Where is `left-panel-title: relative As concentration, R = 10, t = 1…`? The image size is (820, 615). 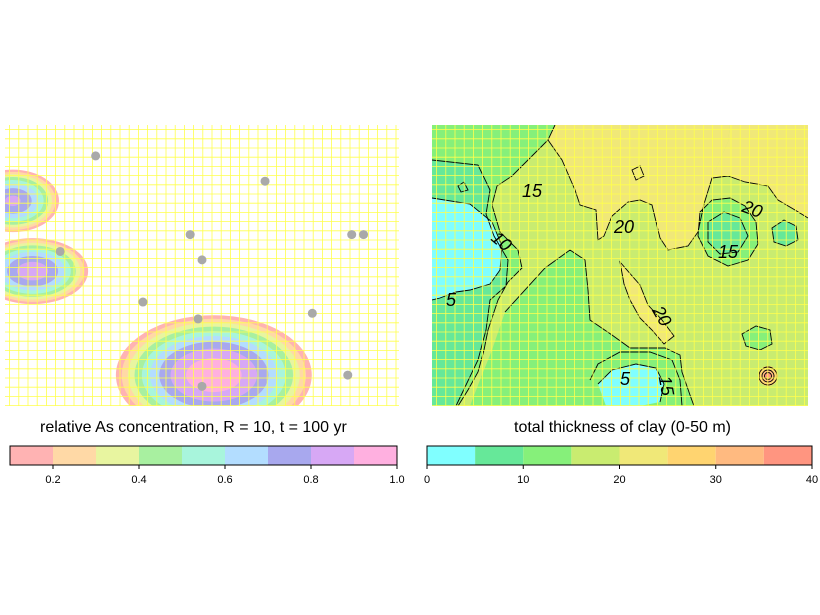
left-panel-title: relative As concentration, R = 10, t = 1… is located at coordinates (194, 427).